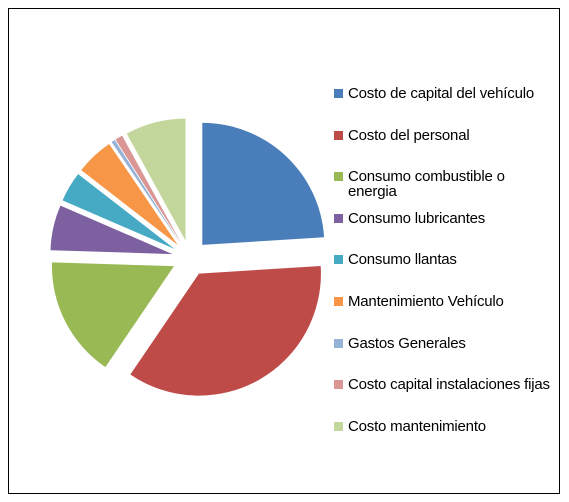  Describe the element at coordinates (417, 218) in the screenshot. I see `legend-label: Consumo lubricantes` at that location.